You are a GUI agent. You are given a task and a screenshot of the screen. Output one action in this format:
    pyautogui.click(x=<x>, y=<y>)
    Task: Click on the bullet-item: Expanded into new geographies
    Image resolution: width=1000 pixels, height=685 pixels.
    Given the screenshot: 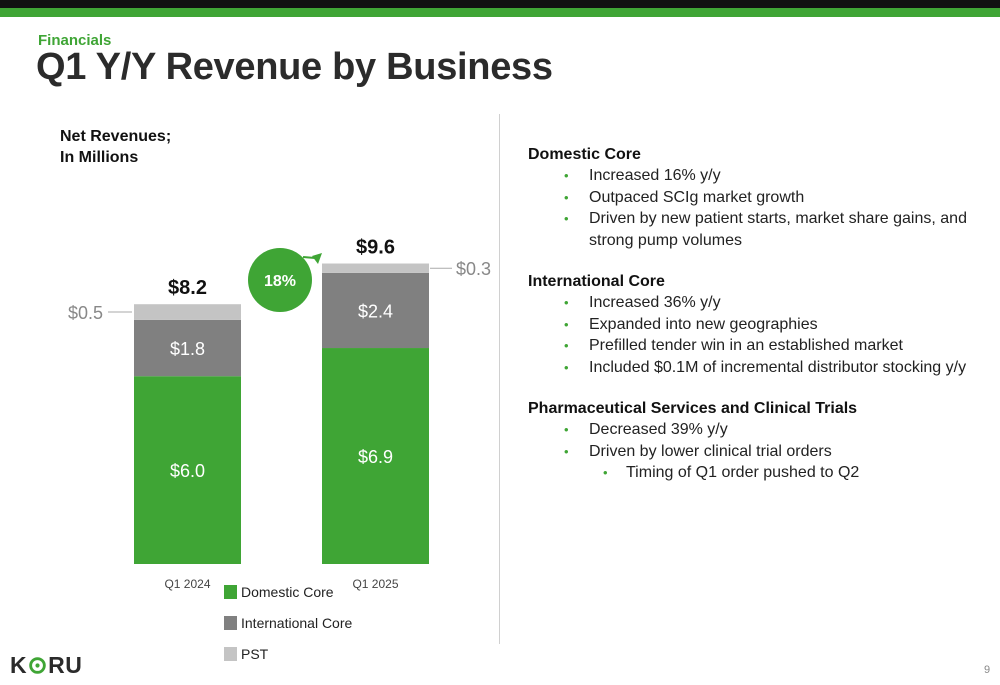 What is the action you would take?
    pyautogui.click(x=748, y=325)
    